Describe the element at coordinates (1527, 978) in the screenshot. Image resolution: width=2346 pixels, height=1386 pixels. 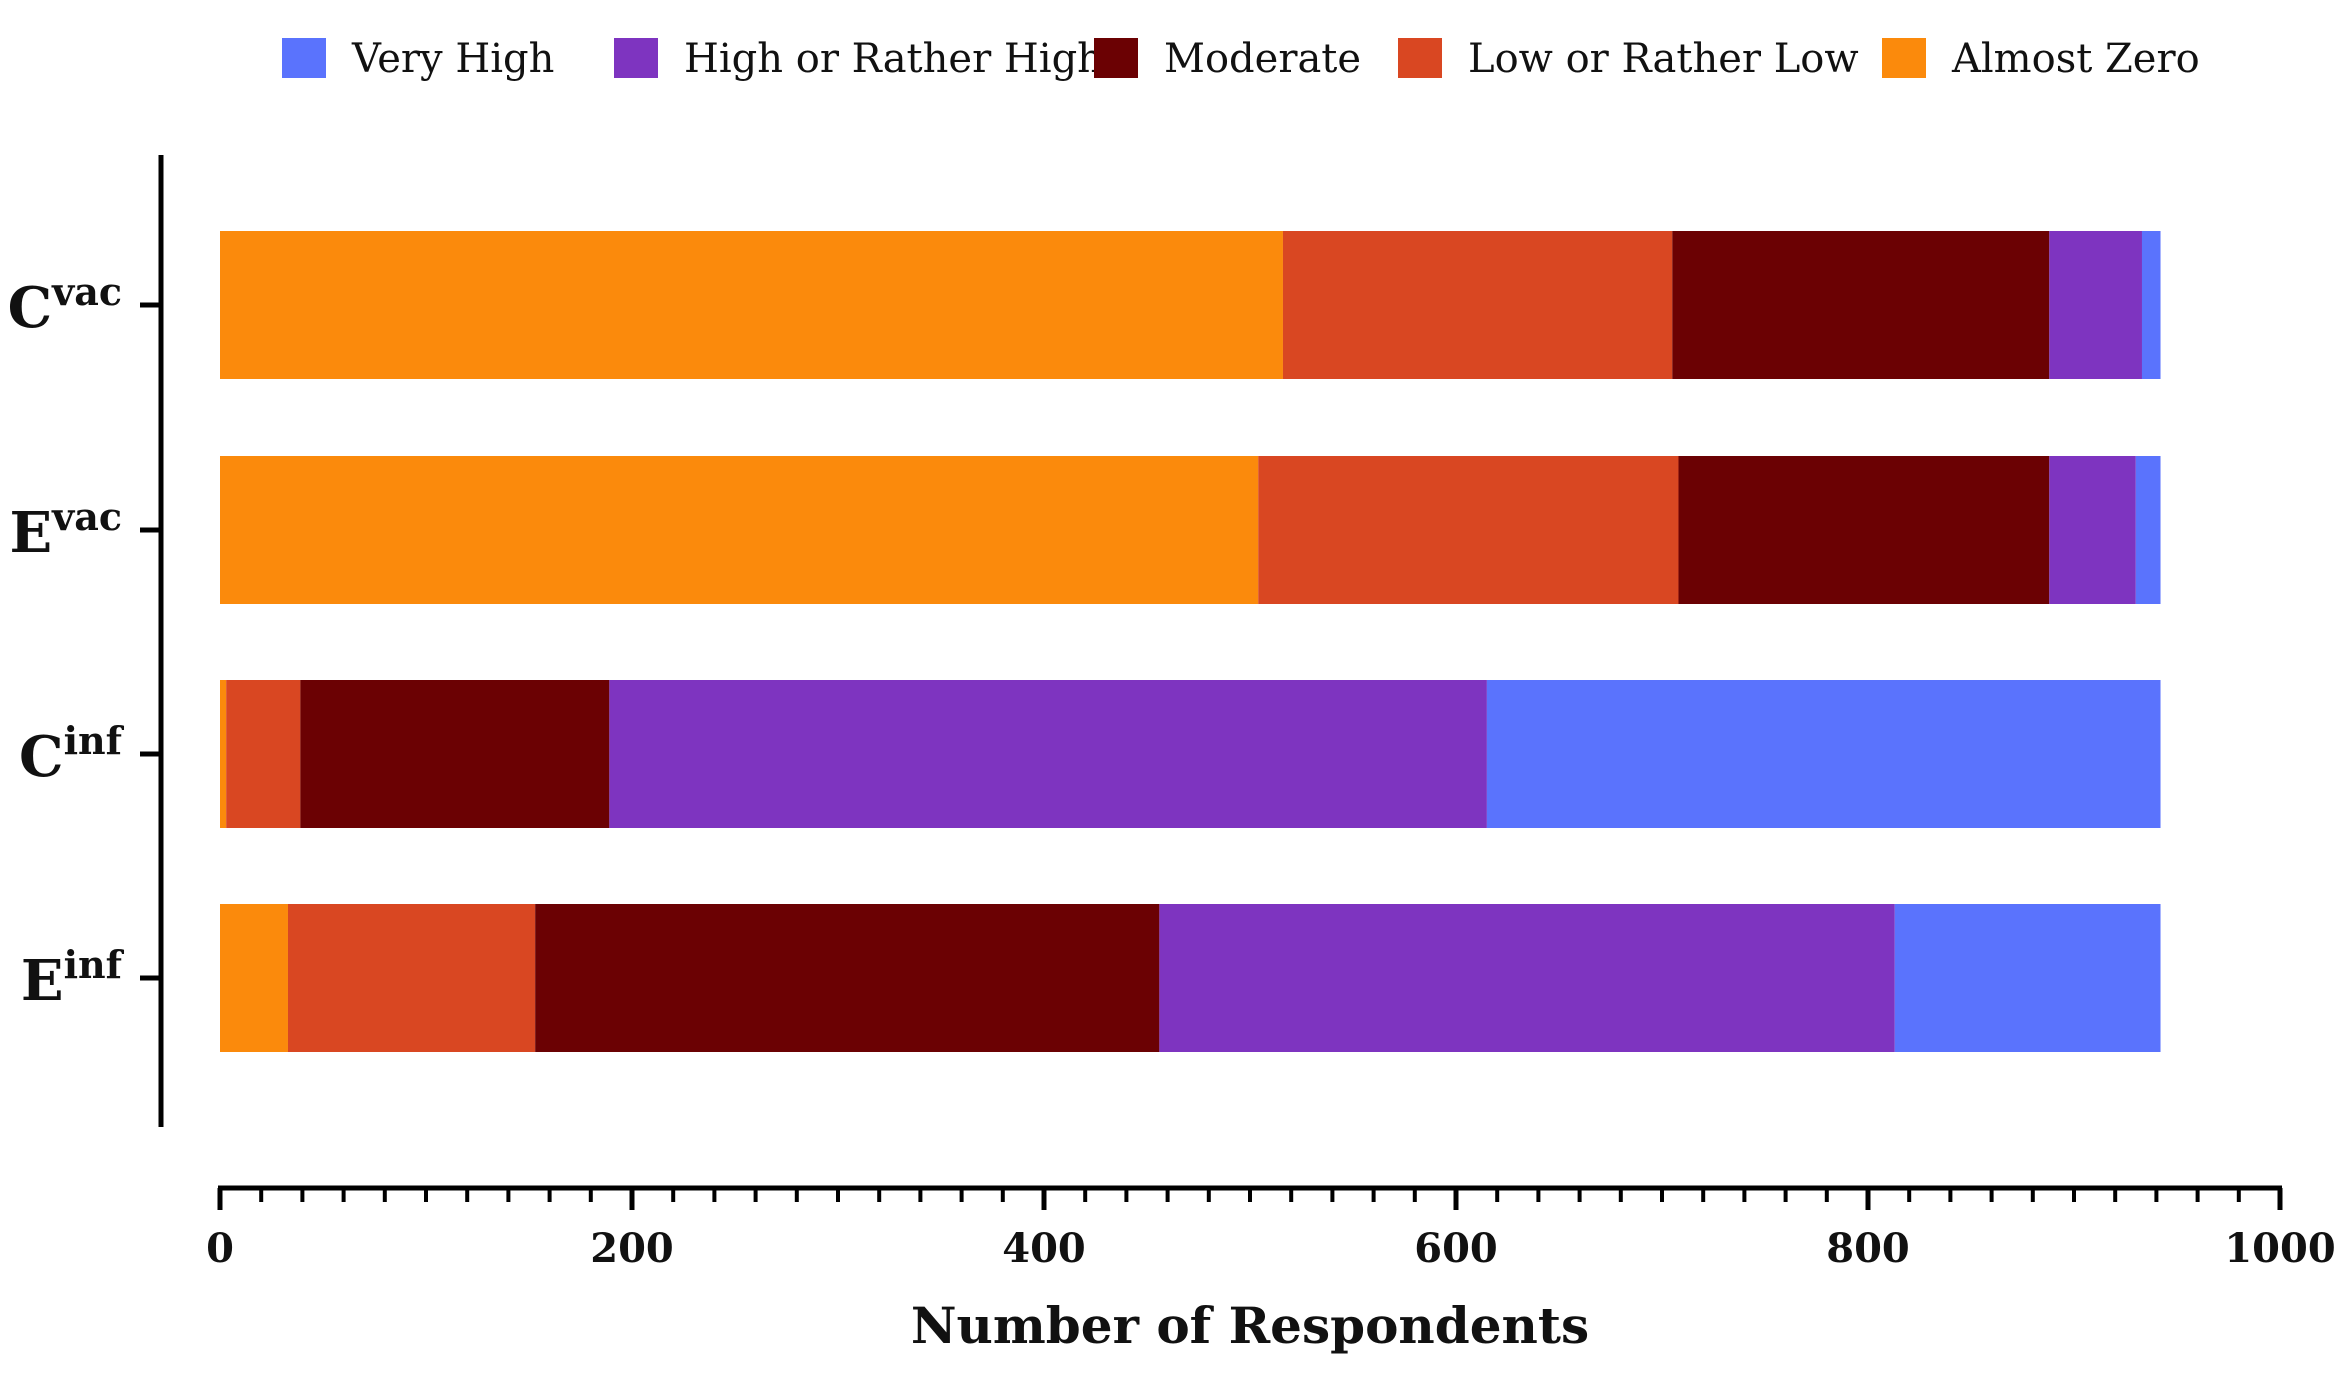
I see `bar-einf-high-or-rather-high` at that location.